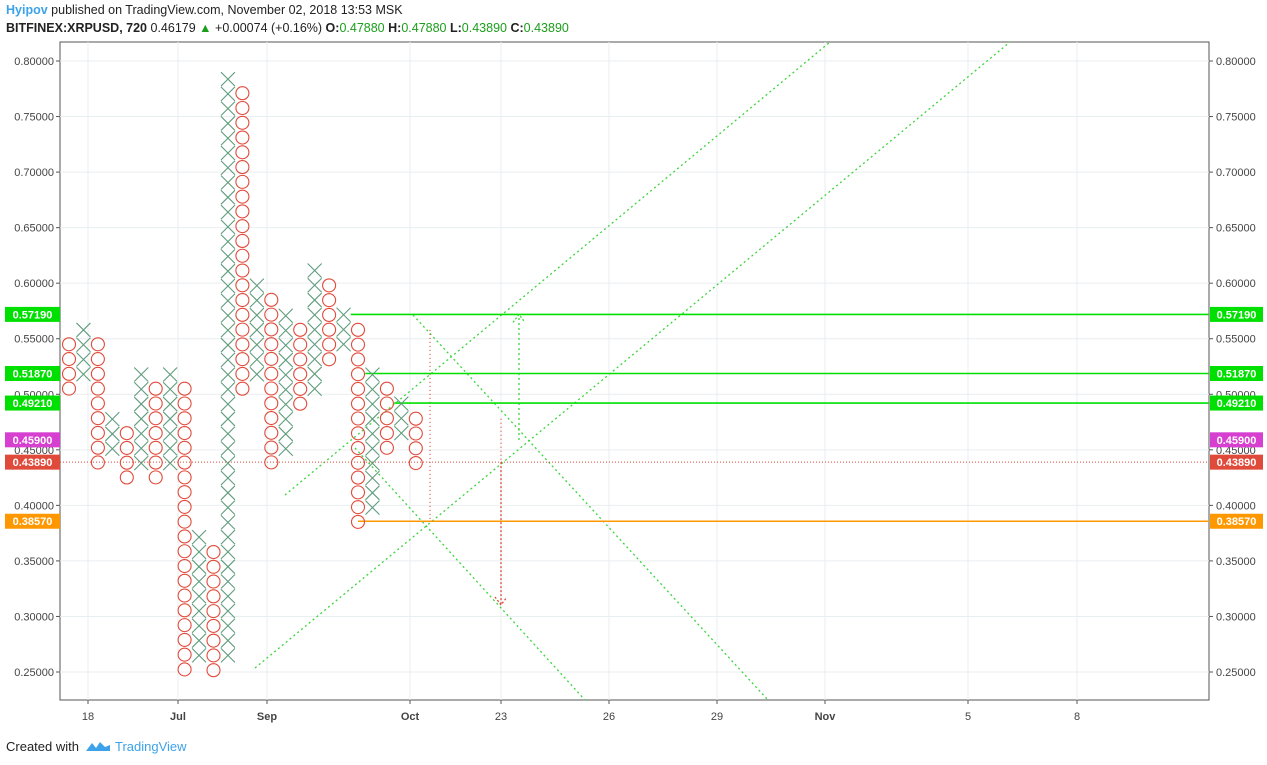  What do you see at coordinates (32, 314) in the screenshot?
I see `price-badge-left: 0.57190` at bounding box center [32, 314].